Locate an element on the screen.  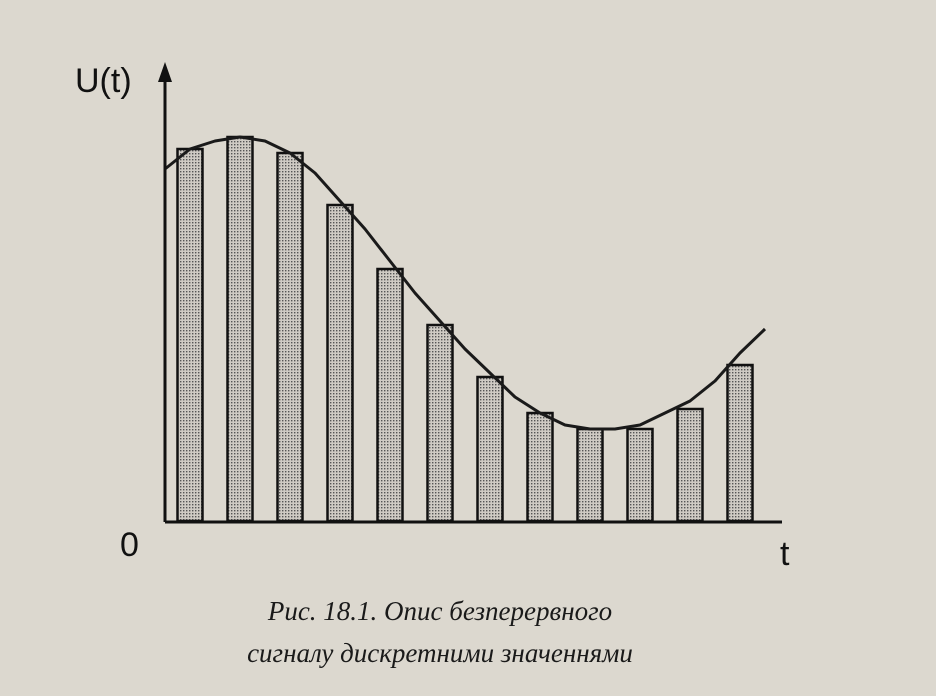
x-axis-label: t is located at coordinates (785, 554).